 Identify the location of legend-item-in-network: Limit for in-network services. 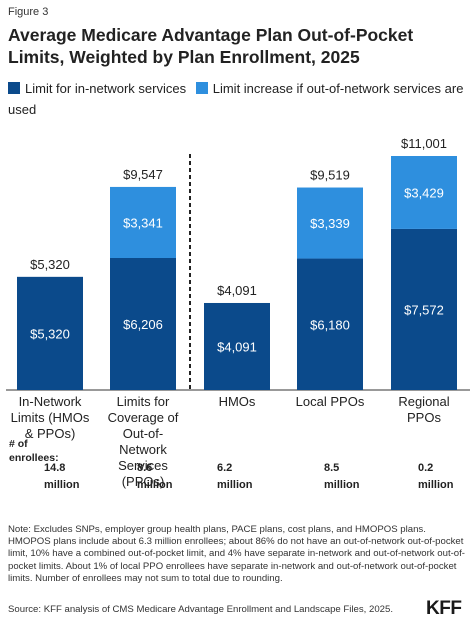
(99, 88).